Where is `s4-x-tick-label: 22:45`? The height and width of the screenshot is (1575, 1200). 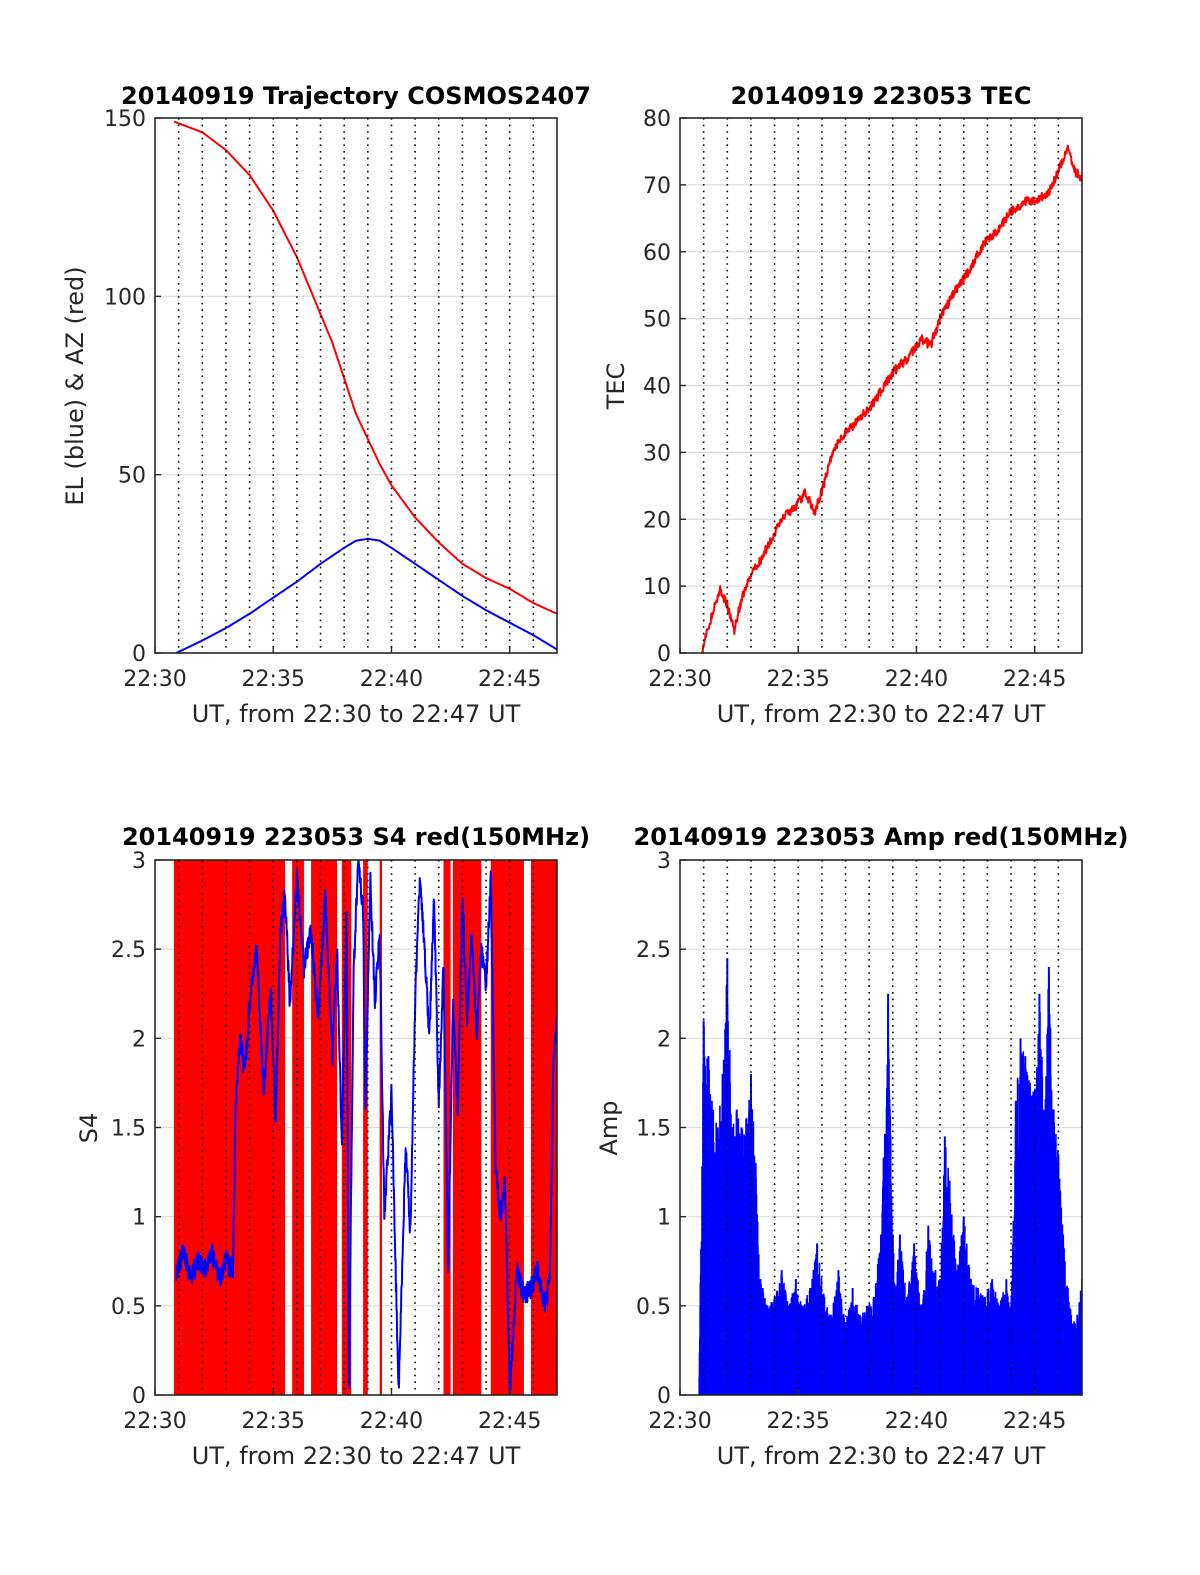
s4-x-tick-label: 22:45 is located at coordinates (509, 1421).